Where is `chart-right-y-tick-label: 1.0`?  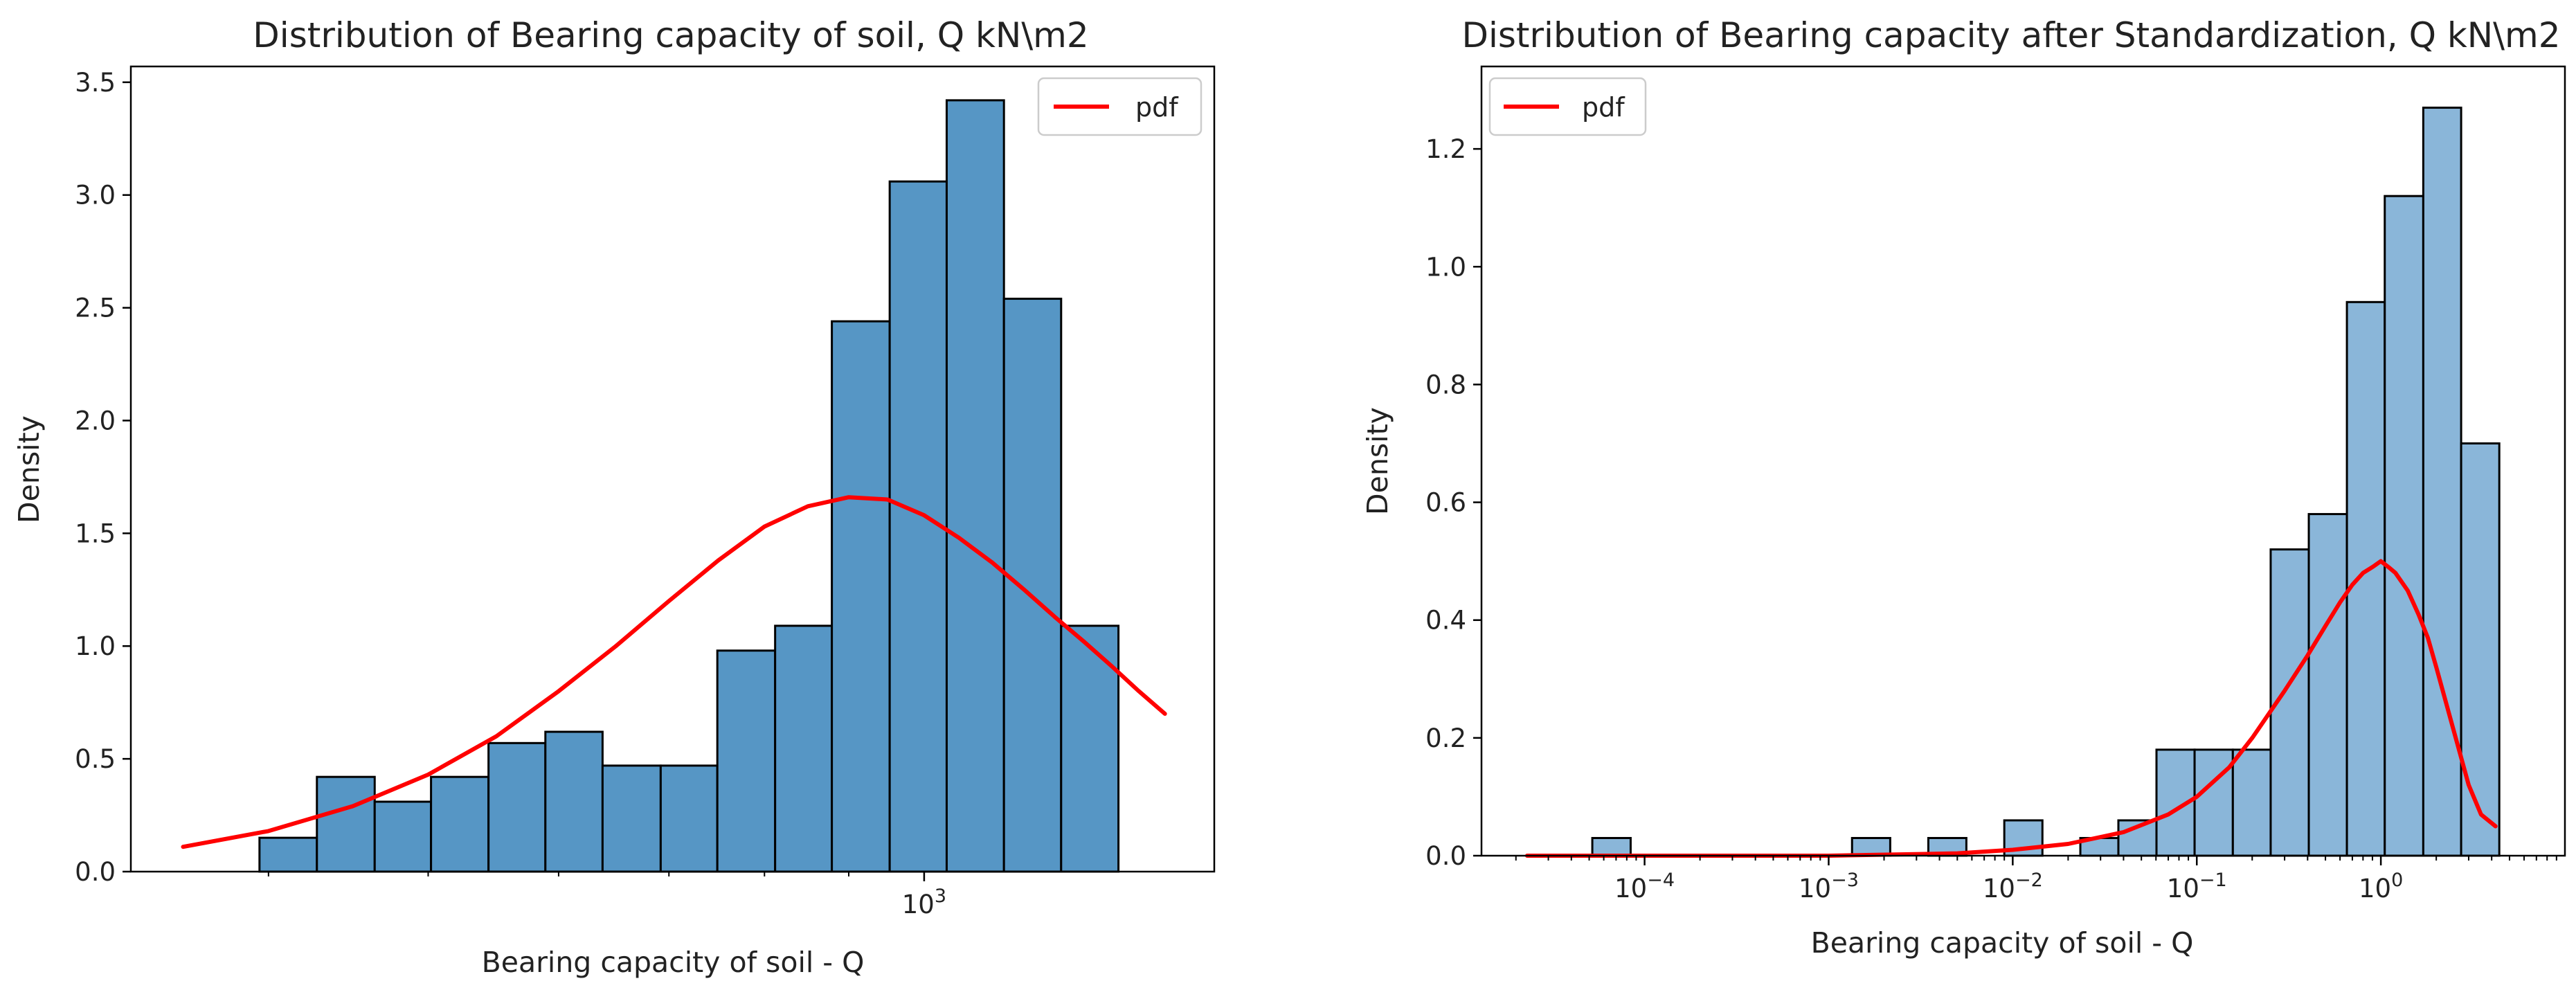 chart-right-y-tick-label: 1.0 is located at coordinates (1445, 267).